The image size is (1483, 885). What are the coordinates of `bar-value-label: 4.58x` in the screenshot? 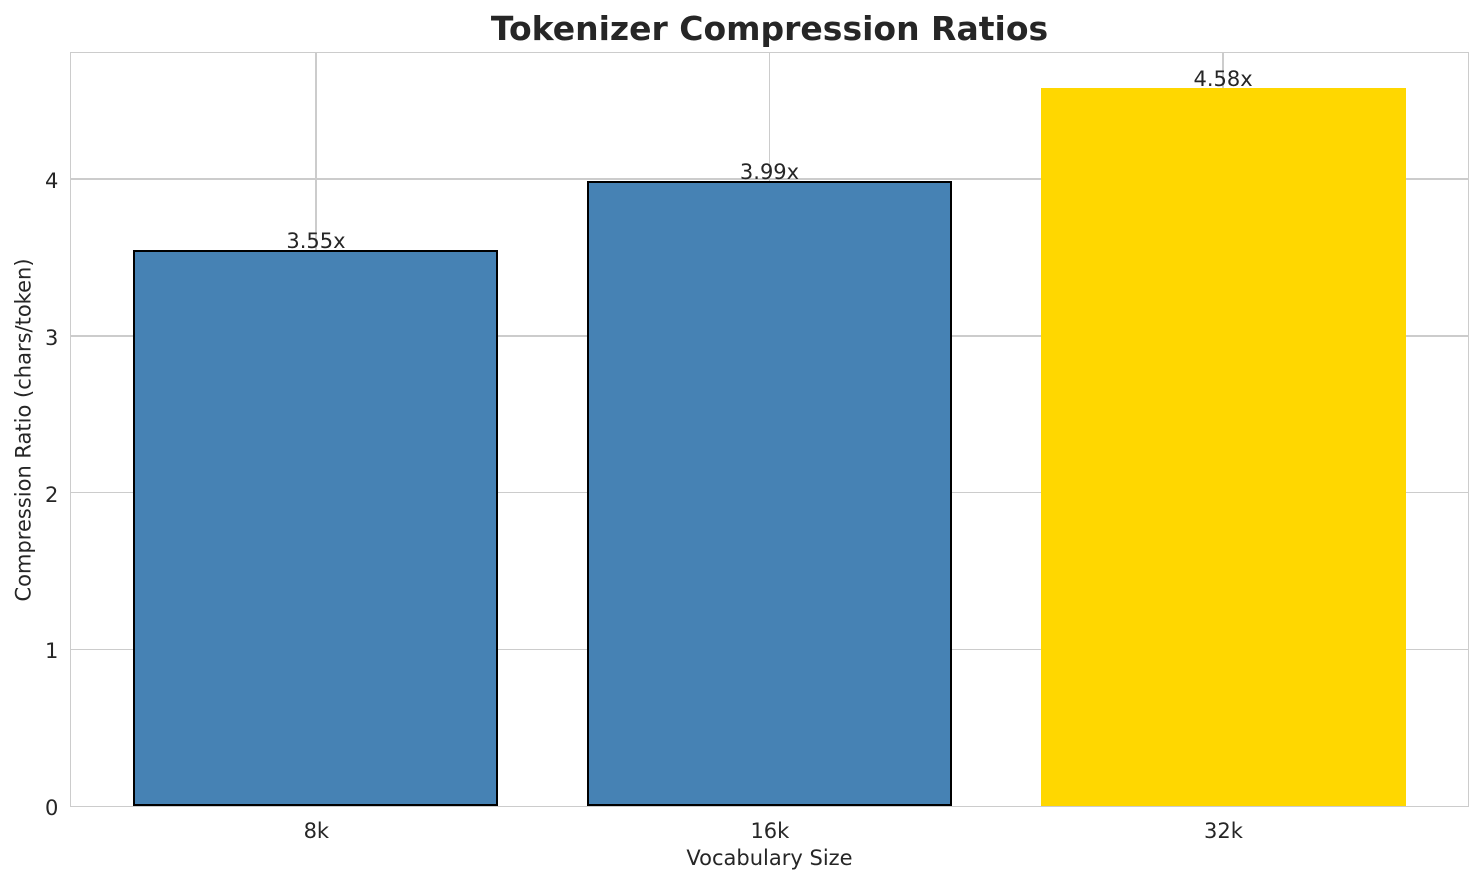 It's located at (1223, 79).